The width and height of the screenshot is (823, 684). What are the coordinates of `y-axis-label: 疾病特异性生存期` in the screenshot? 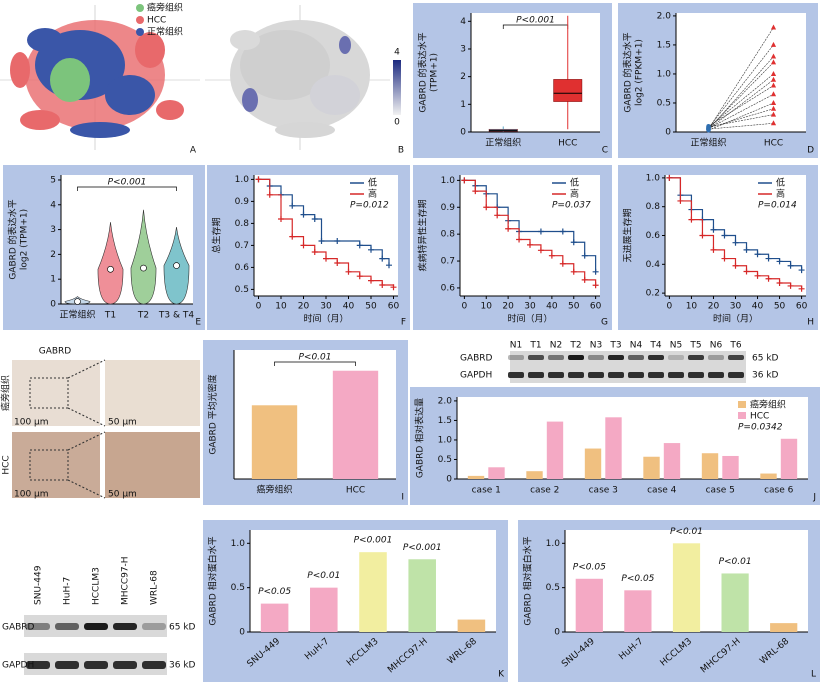 It's located at (423, 235).